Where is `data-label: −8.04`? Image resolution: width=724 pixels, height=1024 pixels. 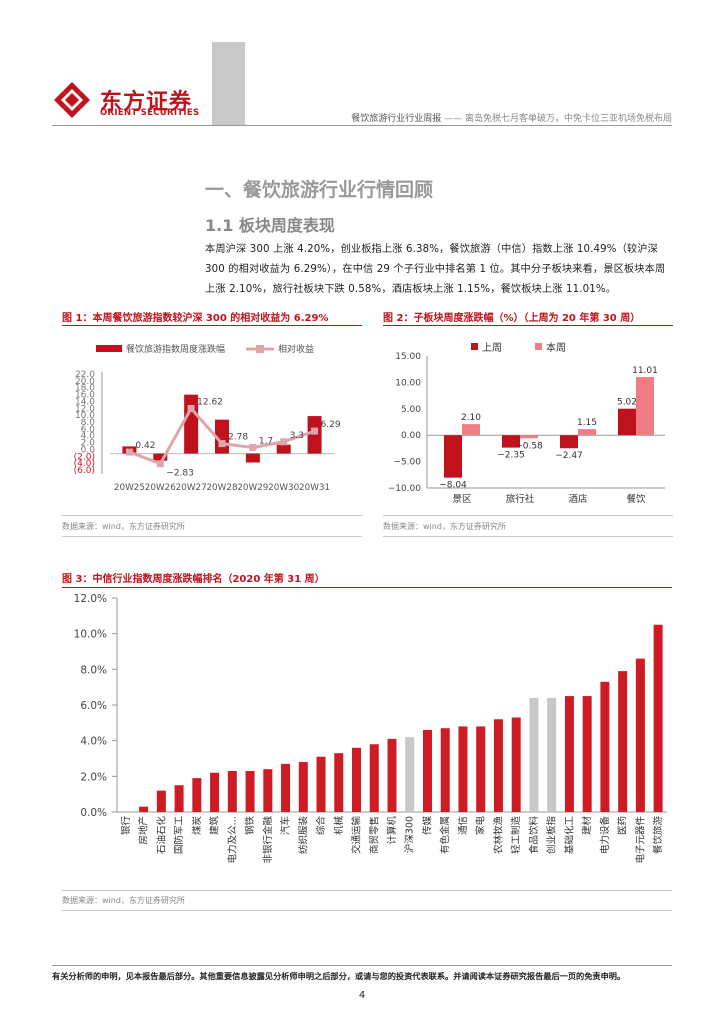 data-label: −8.04 is located at coordinates (453, 486).